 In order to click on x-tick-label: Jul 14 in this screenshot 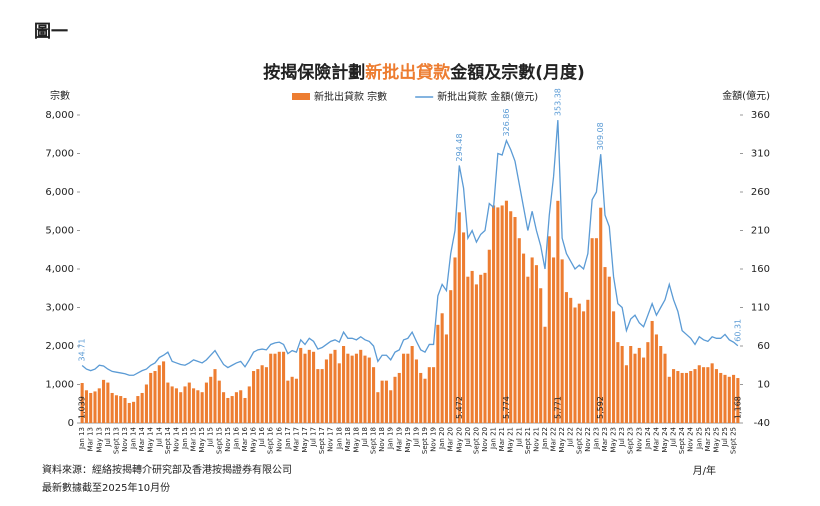, I will do `click(159, 436)`.